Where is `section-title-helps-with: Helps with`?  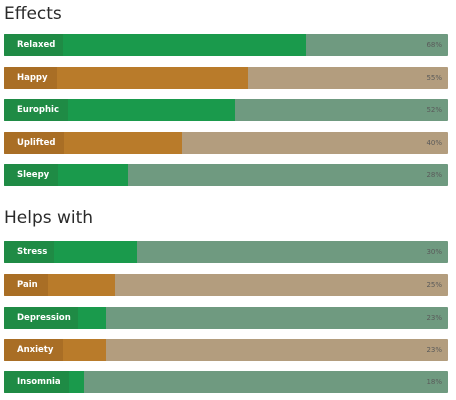 section-title-helps-with: Helps with is located at coordinates (49, 218).